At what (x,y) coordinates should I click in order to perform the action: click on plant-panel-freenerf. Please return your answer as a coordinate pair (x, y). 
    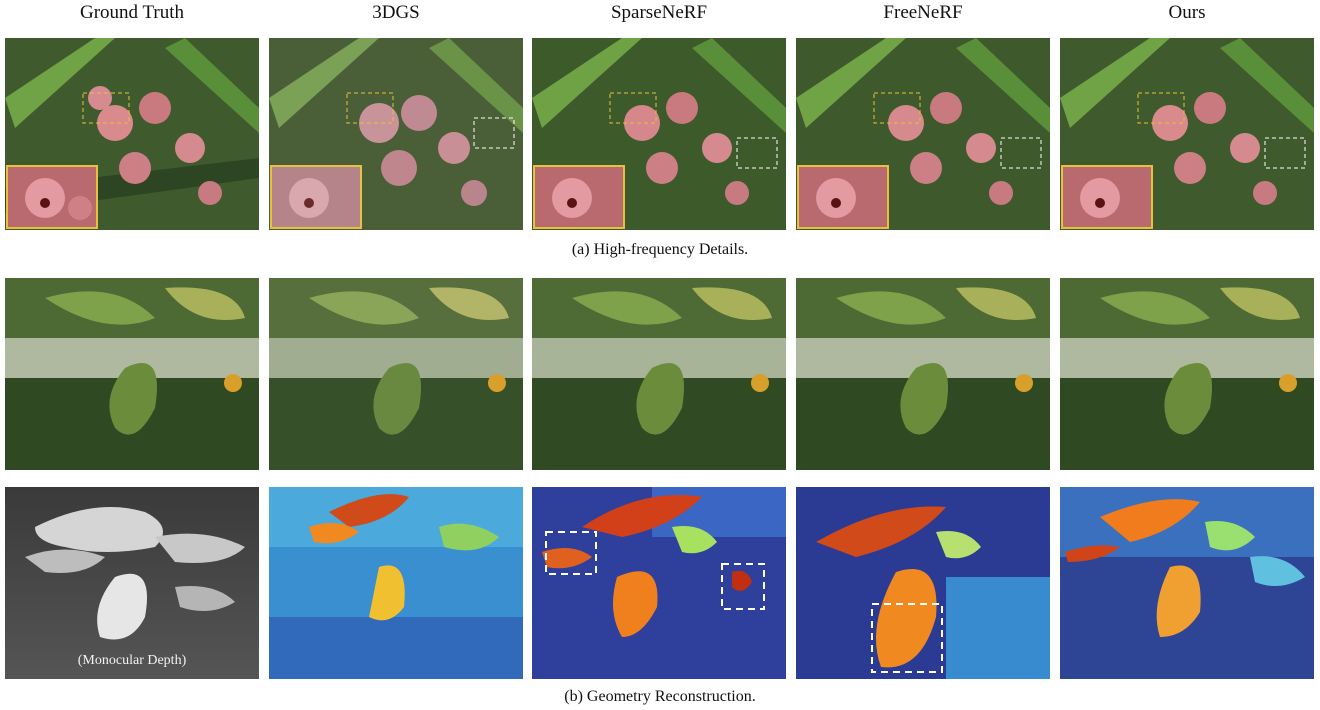
    Looking at the image, I should click on (923, 374).